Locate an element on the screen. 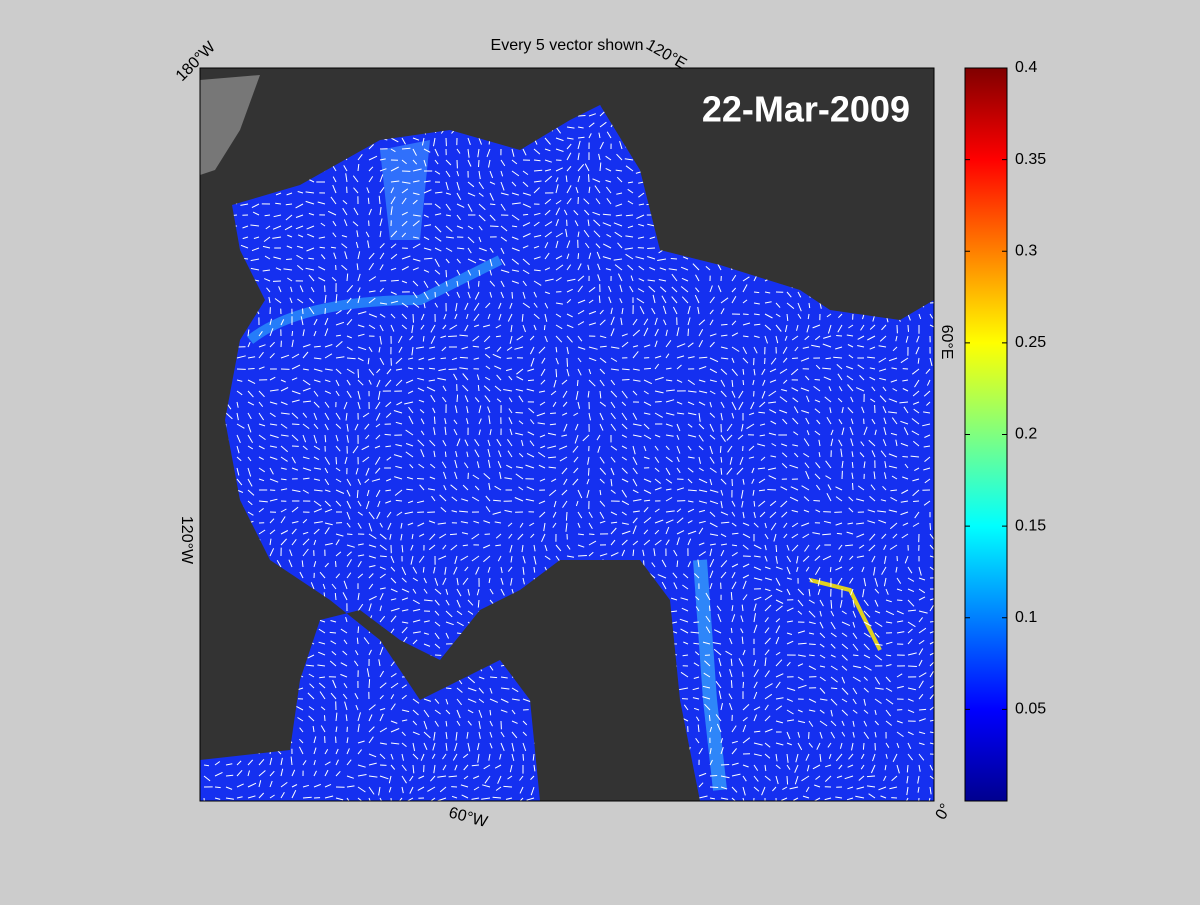 The height and width of the screenshot is (905, 1200). colorbar-tick-label: 0.4 is located at coordinates (1026, 67).